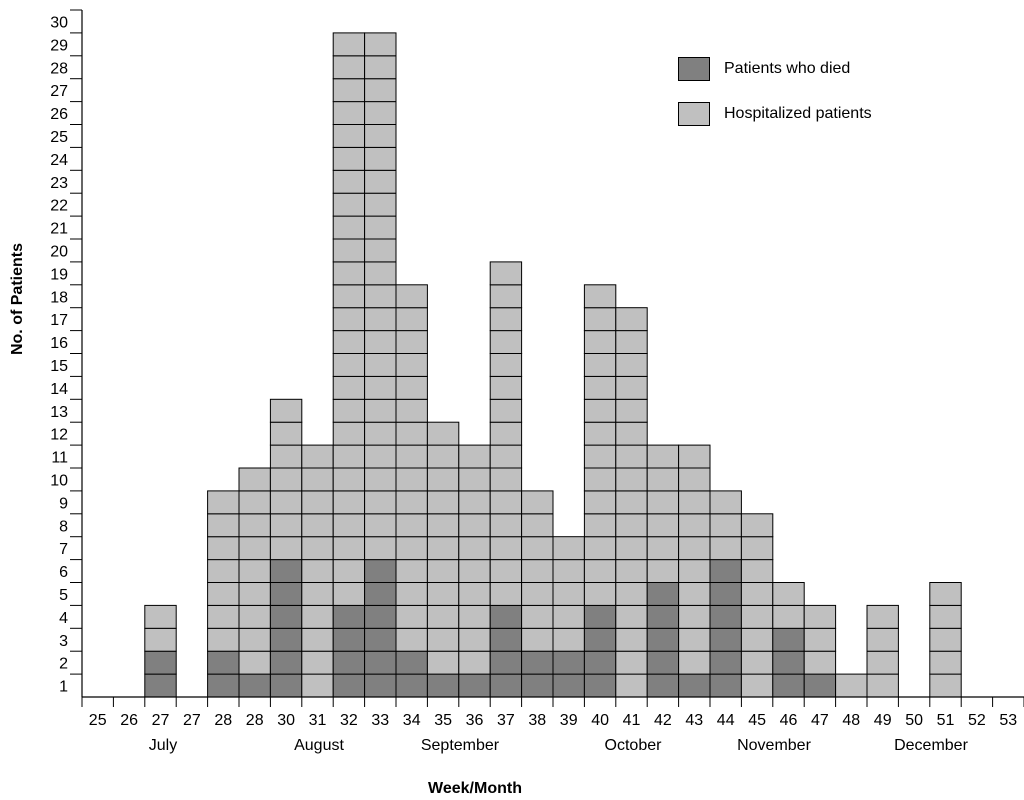 The height and width of the screenshot is (800, 1024). What do you see at coordinates (569, 720) in the screenshot?
I see `x-tick-label: 39` at bounding box center [569, 720].